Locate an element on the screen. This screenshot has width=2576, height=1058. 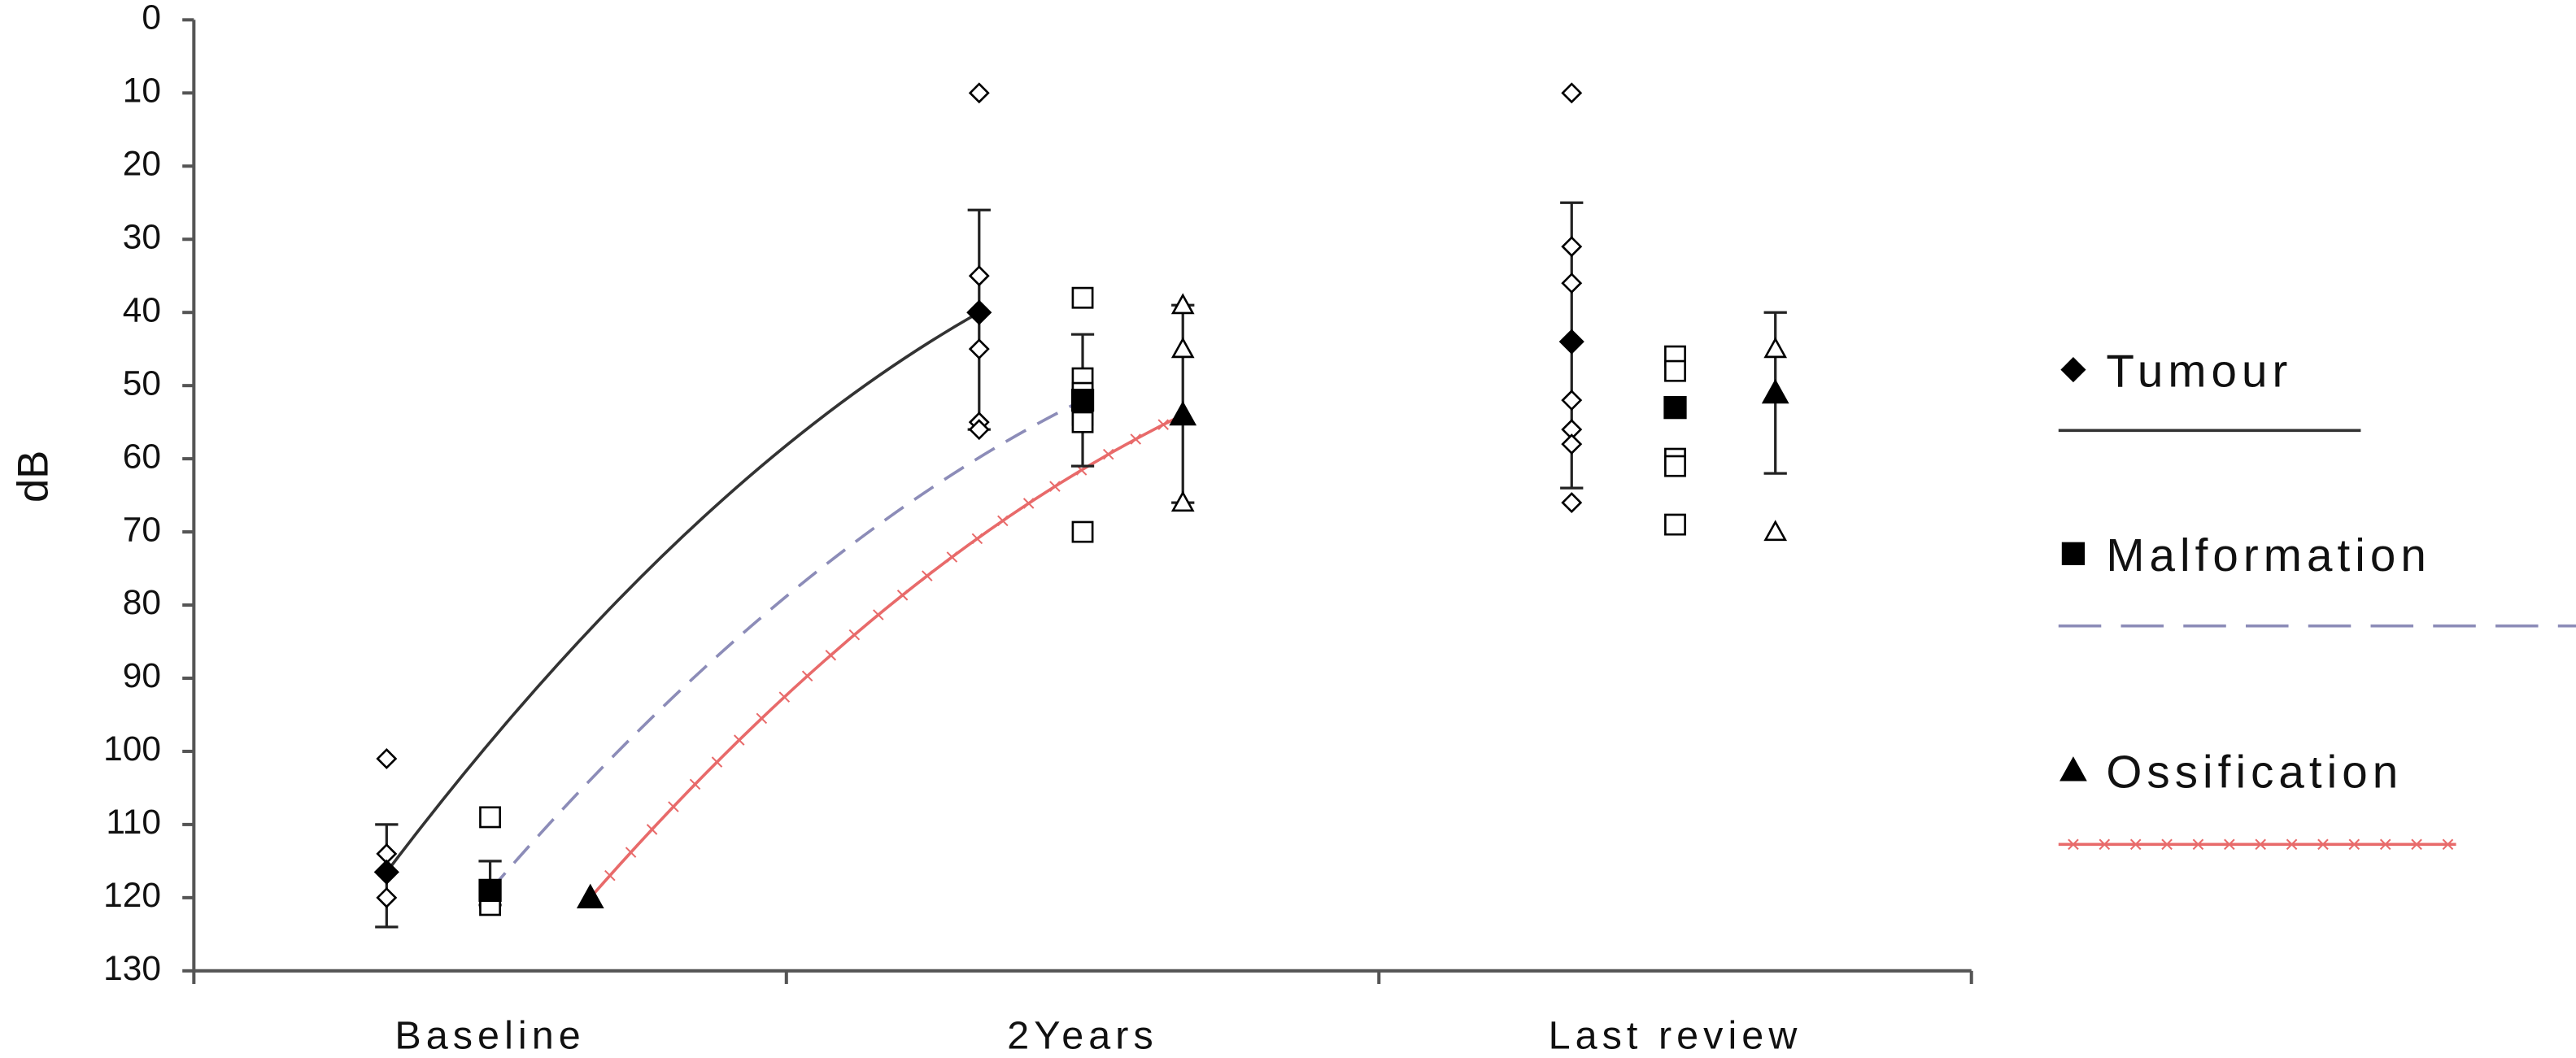
y-tick-label: 100 is located at coordinates (132, 748).